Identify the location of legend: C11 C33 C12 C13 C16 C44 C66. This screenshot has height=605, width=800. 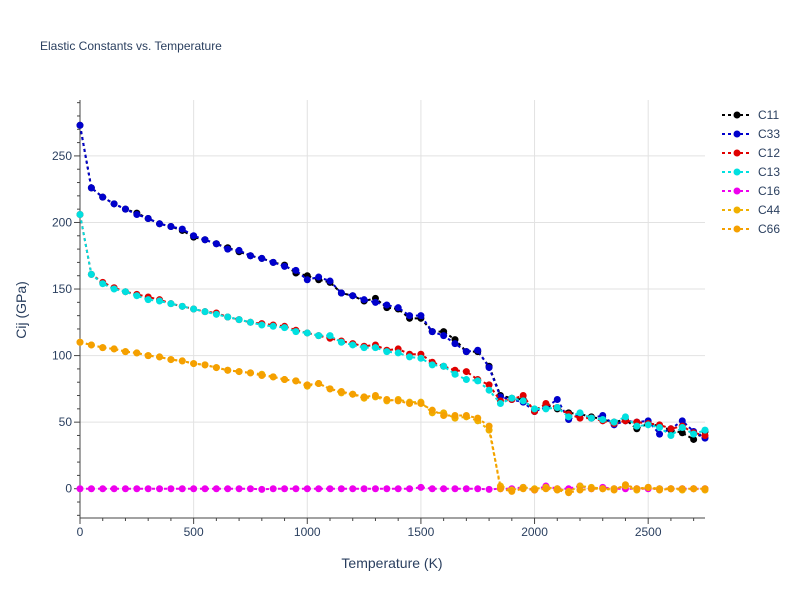
(751, 172).